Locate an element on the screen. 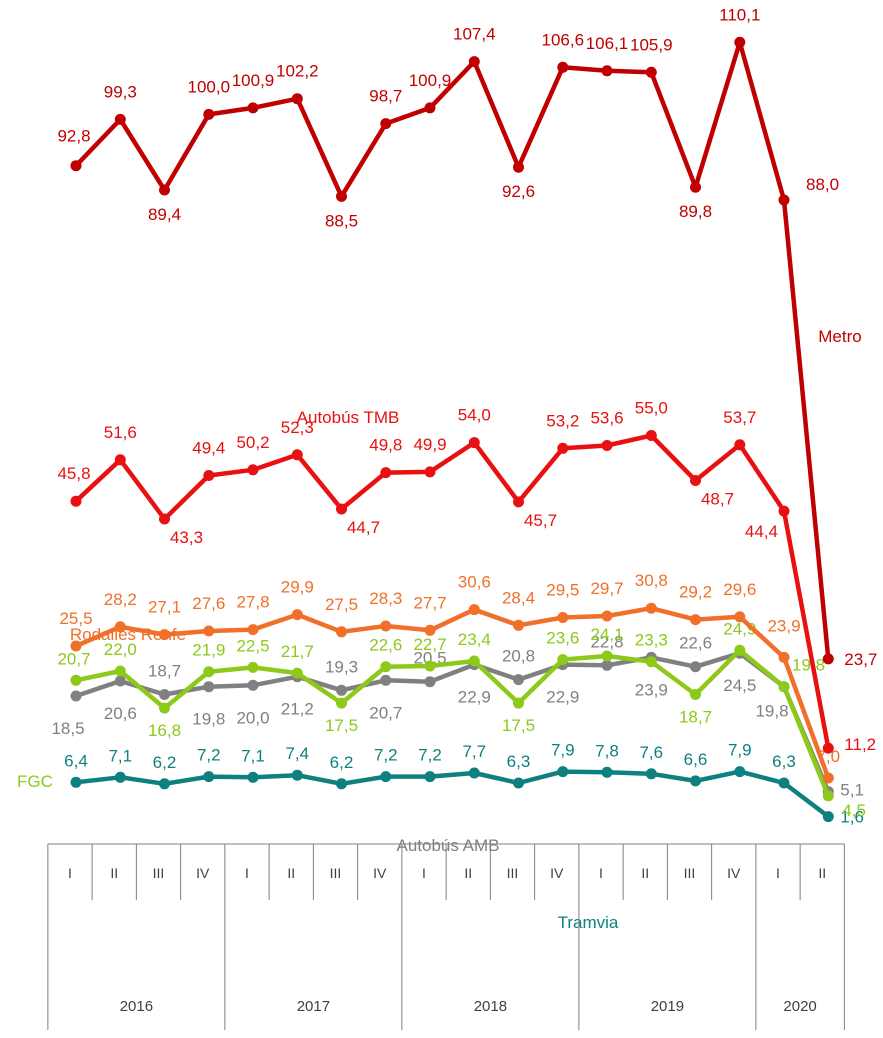 The width and height of the screenshot is (883, 1038). data-label: 44,4 is located at coordinates (761, 531).